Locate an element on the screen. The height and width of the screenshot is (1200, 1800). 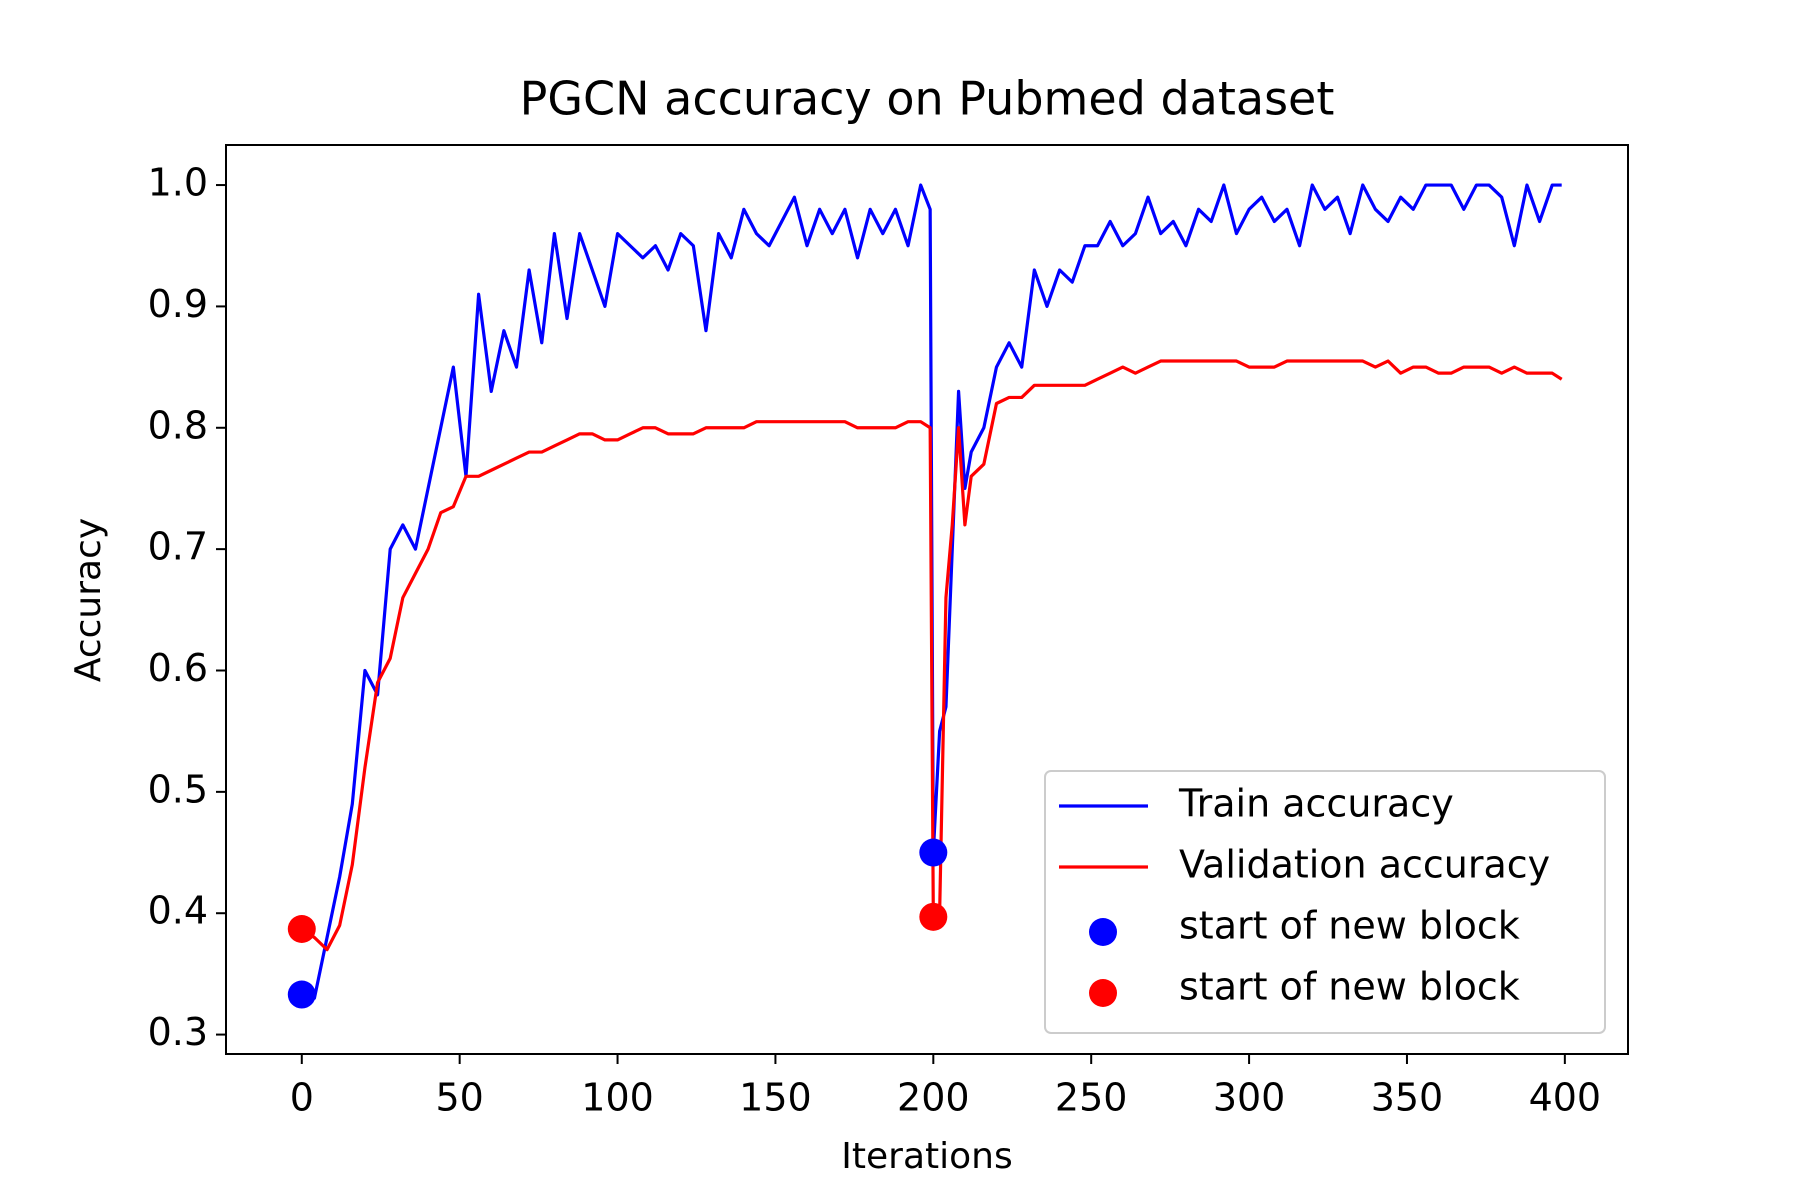
x-tick-label: 100 is located at coordinates (617, 1098).